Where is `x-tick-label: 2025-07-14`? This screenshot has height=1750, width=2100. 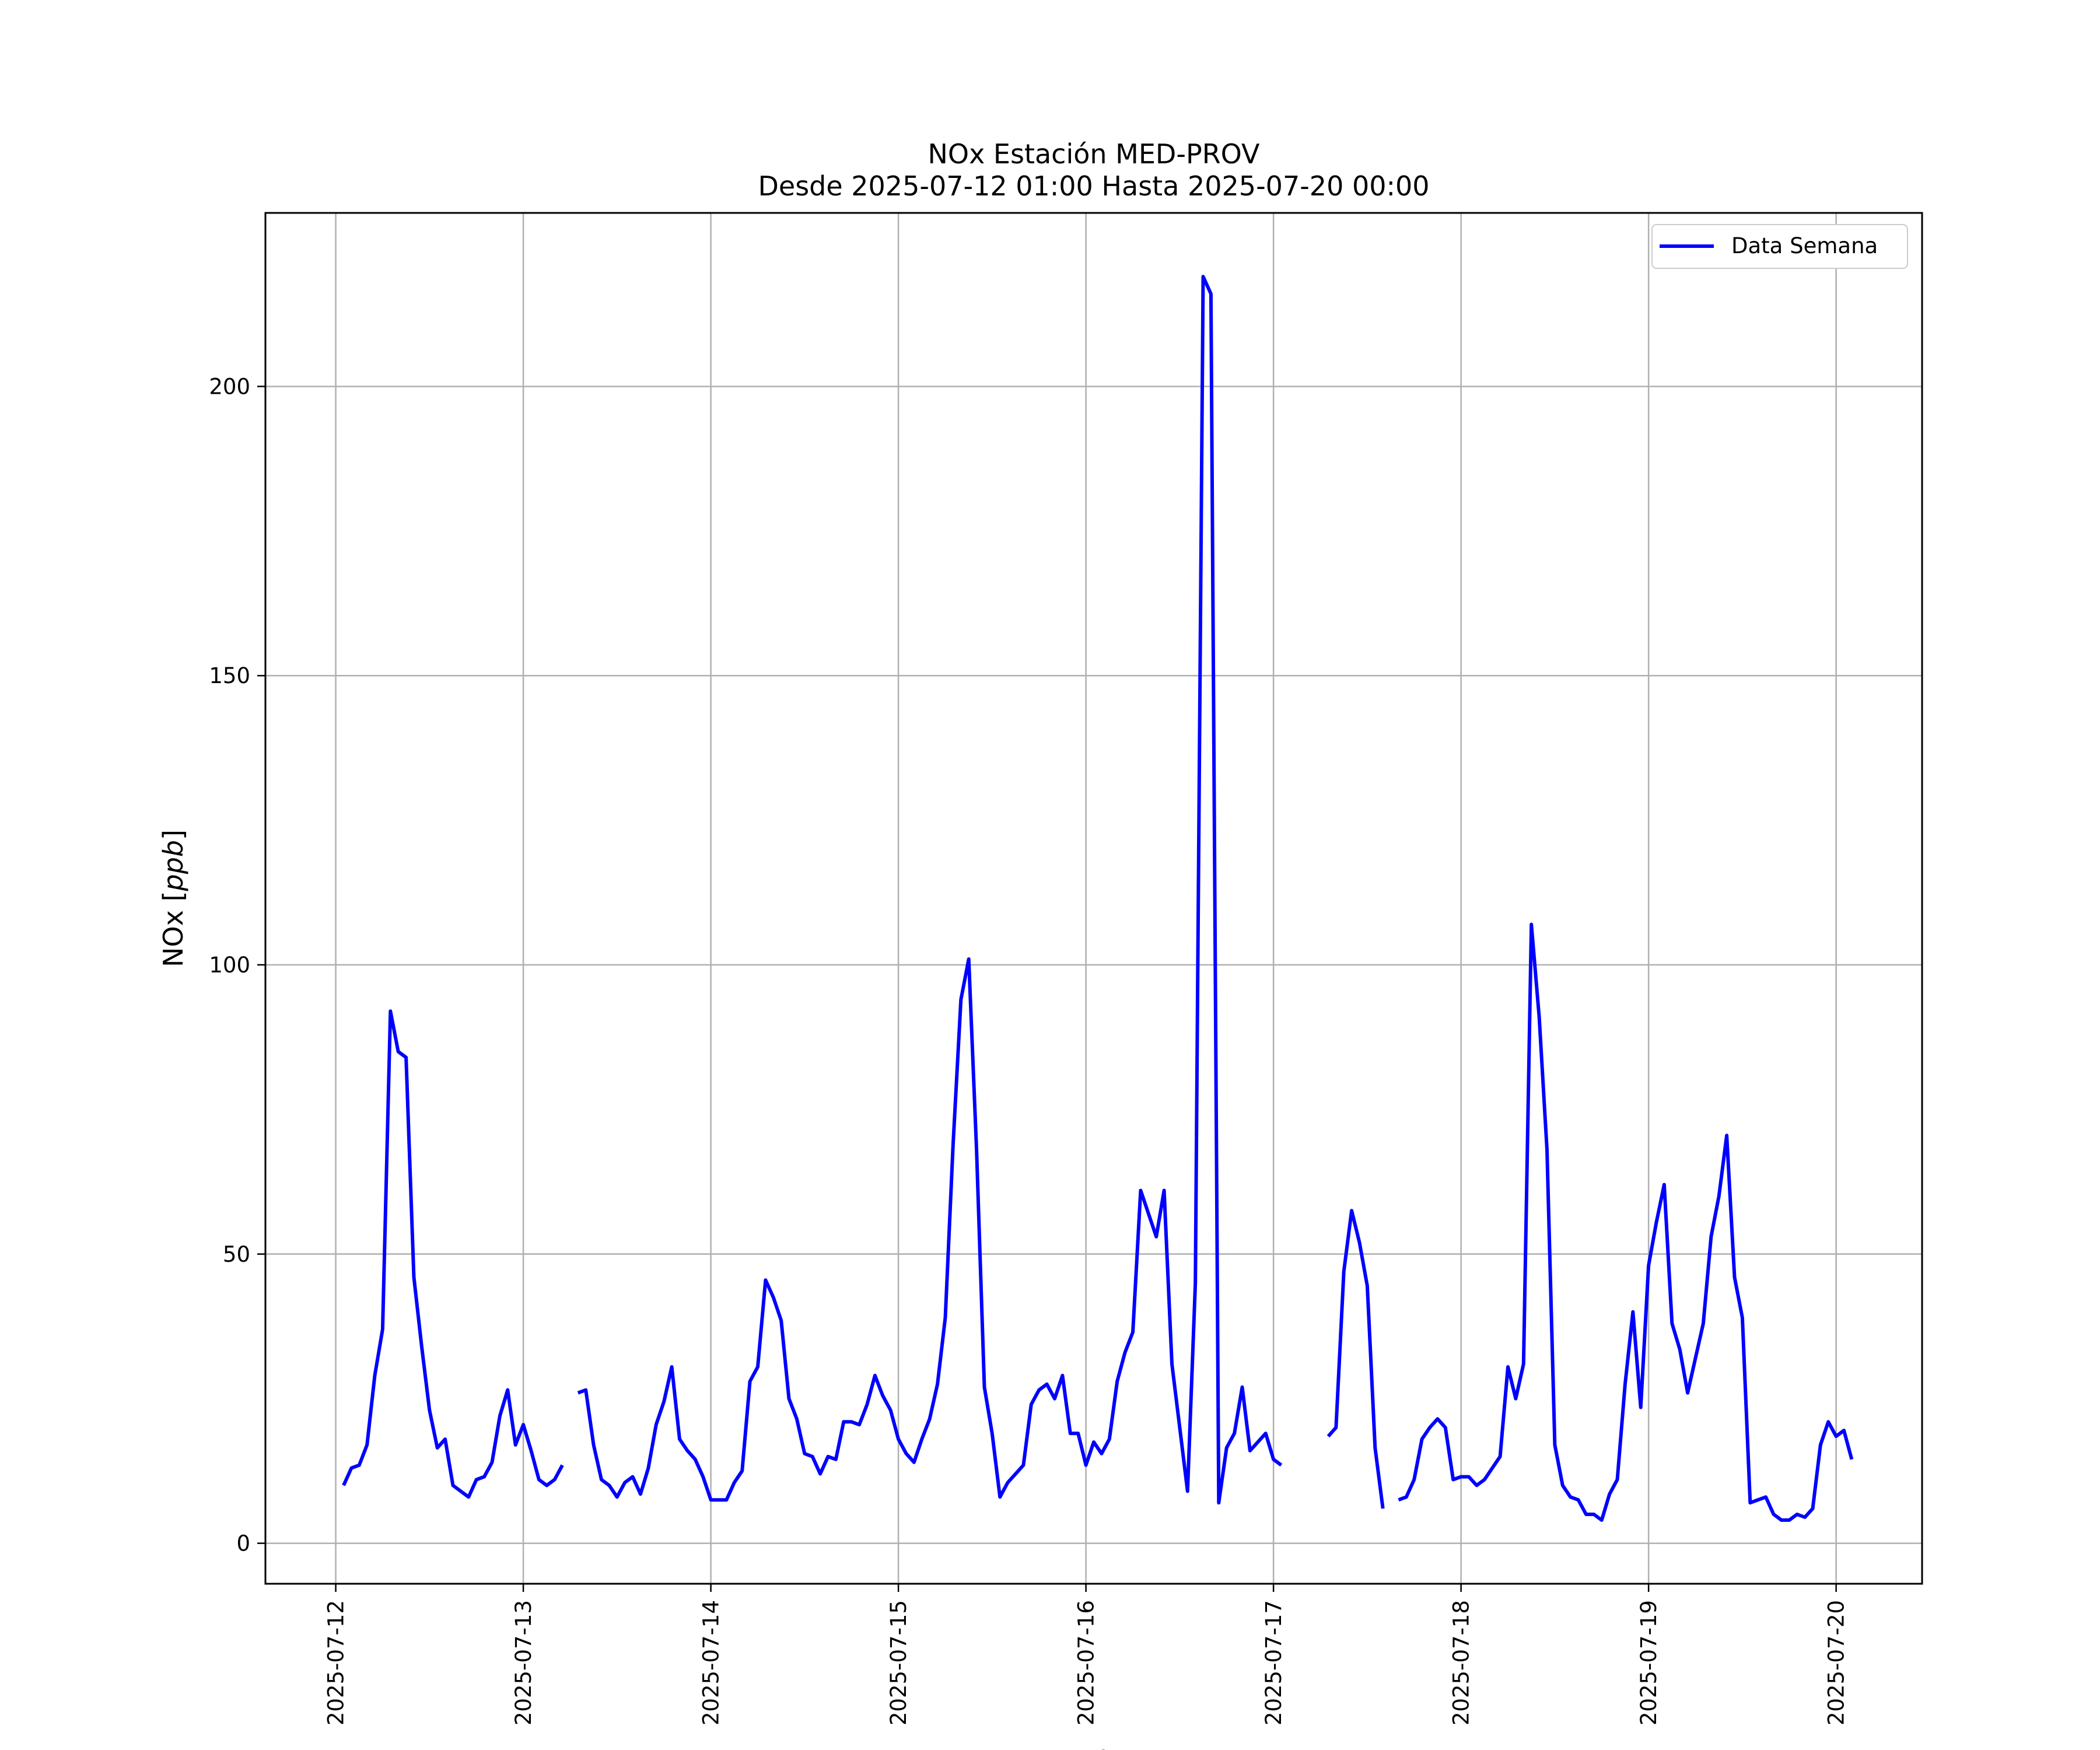
x-tick-label: 2025-07-14 is located at coordinates (711, 1663).